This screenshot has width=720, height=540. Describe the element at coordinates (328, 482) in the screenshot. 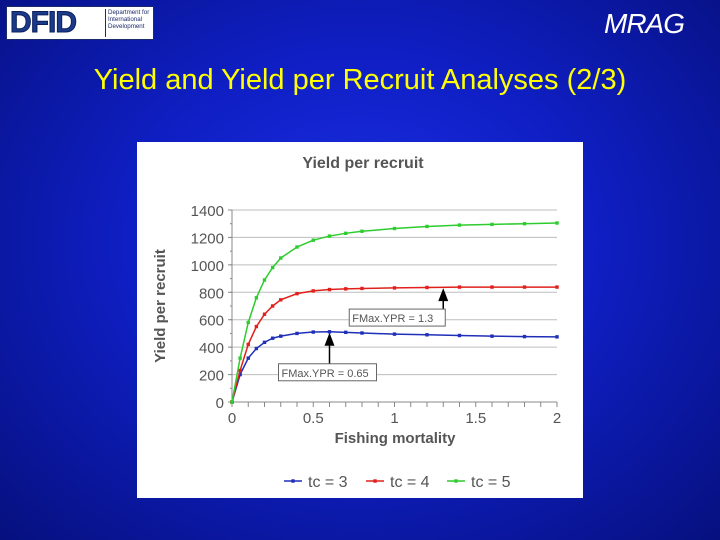

I see `legend-entry-tc3: tc = 3` at that location.